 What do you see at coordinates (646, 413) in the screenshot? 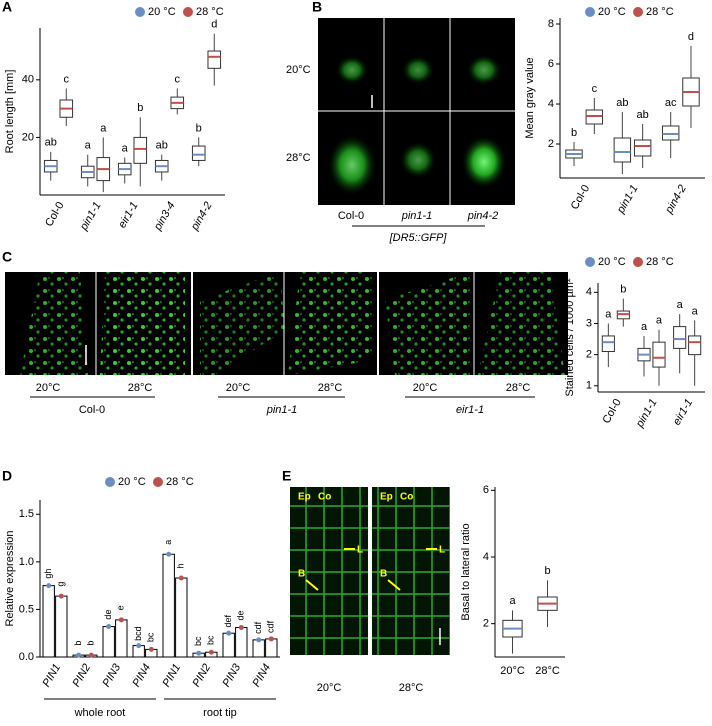
I see `x-tick-label: pin1-1` at bounding box center [646, 413].